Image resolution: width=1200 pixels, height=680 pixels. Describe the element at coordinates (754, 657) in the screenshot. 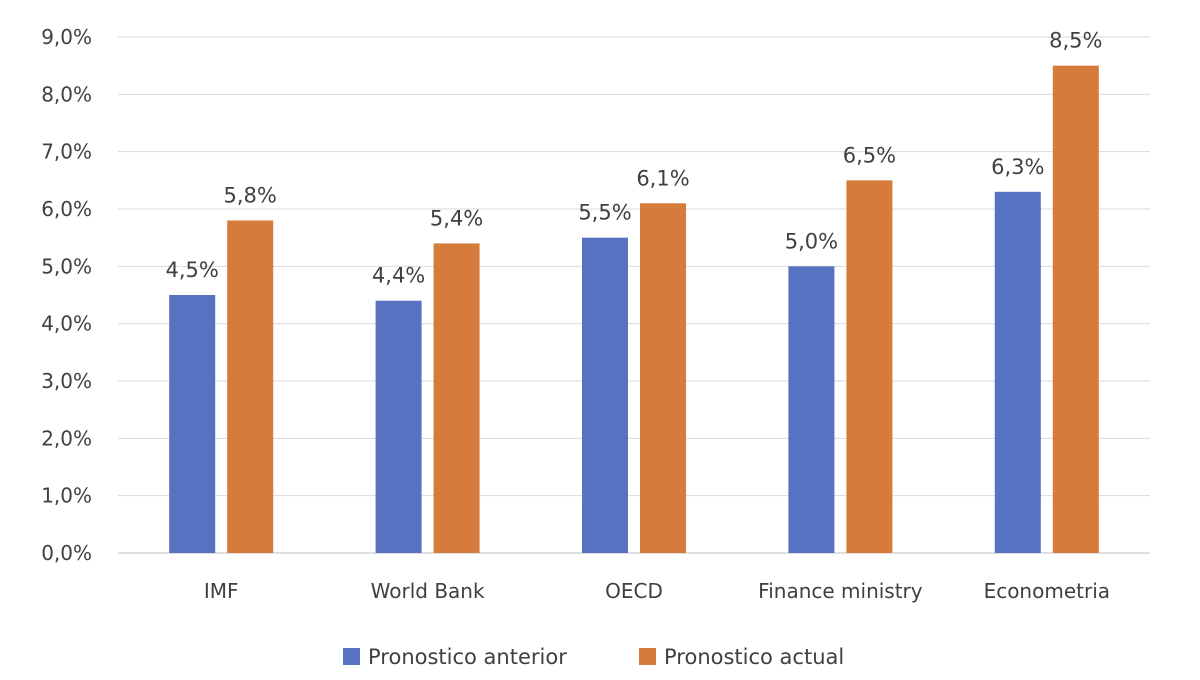

I see `legend-label: Pronostico actual` at that location.